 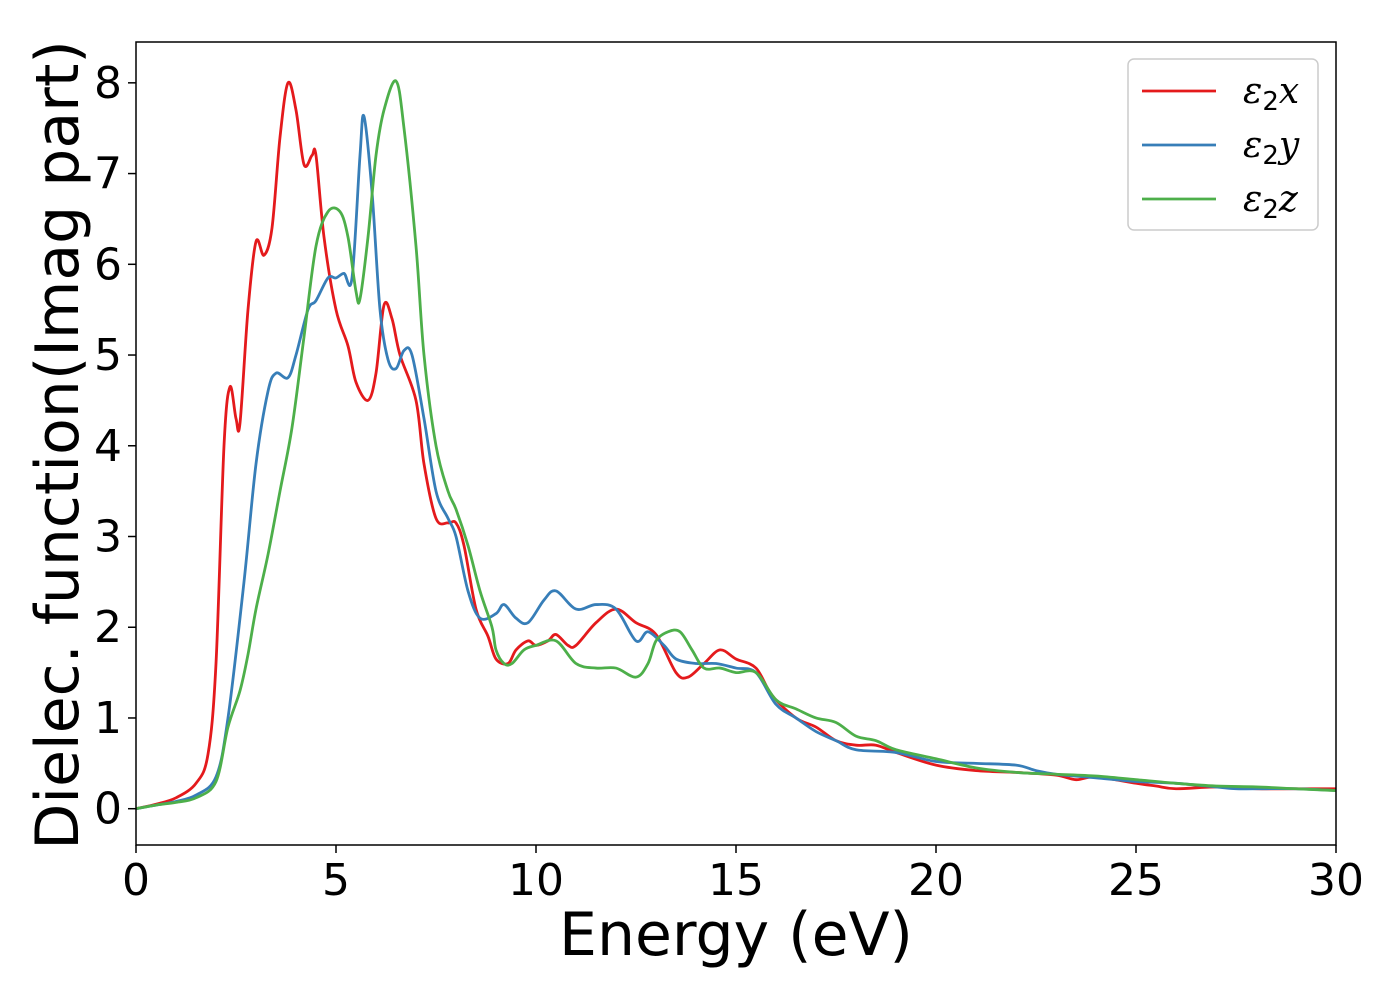 I want to click on legend: ε2x ε2y ε2z, so click(x=1223, y=144).